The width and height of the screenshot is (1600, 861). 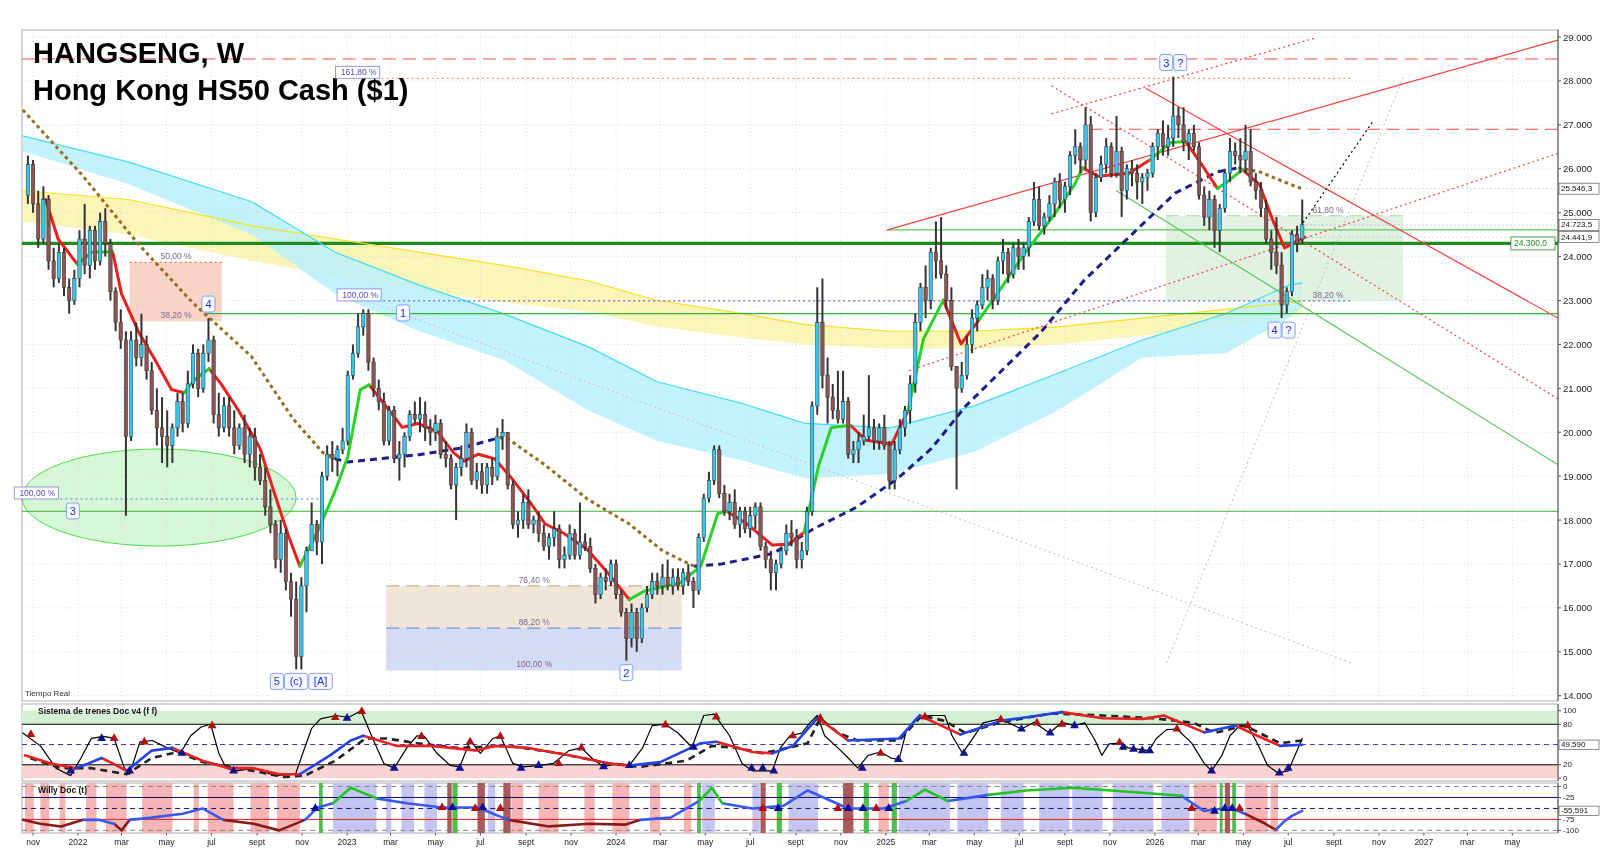 What do you see at coordinates (626, 672) in the screenshot?
I see `annotation: 2` at bounding box center [626, 672].